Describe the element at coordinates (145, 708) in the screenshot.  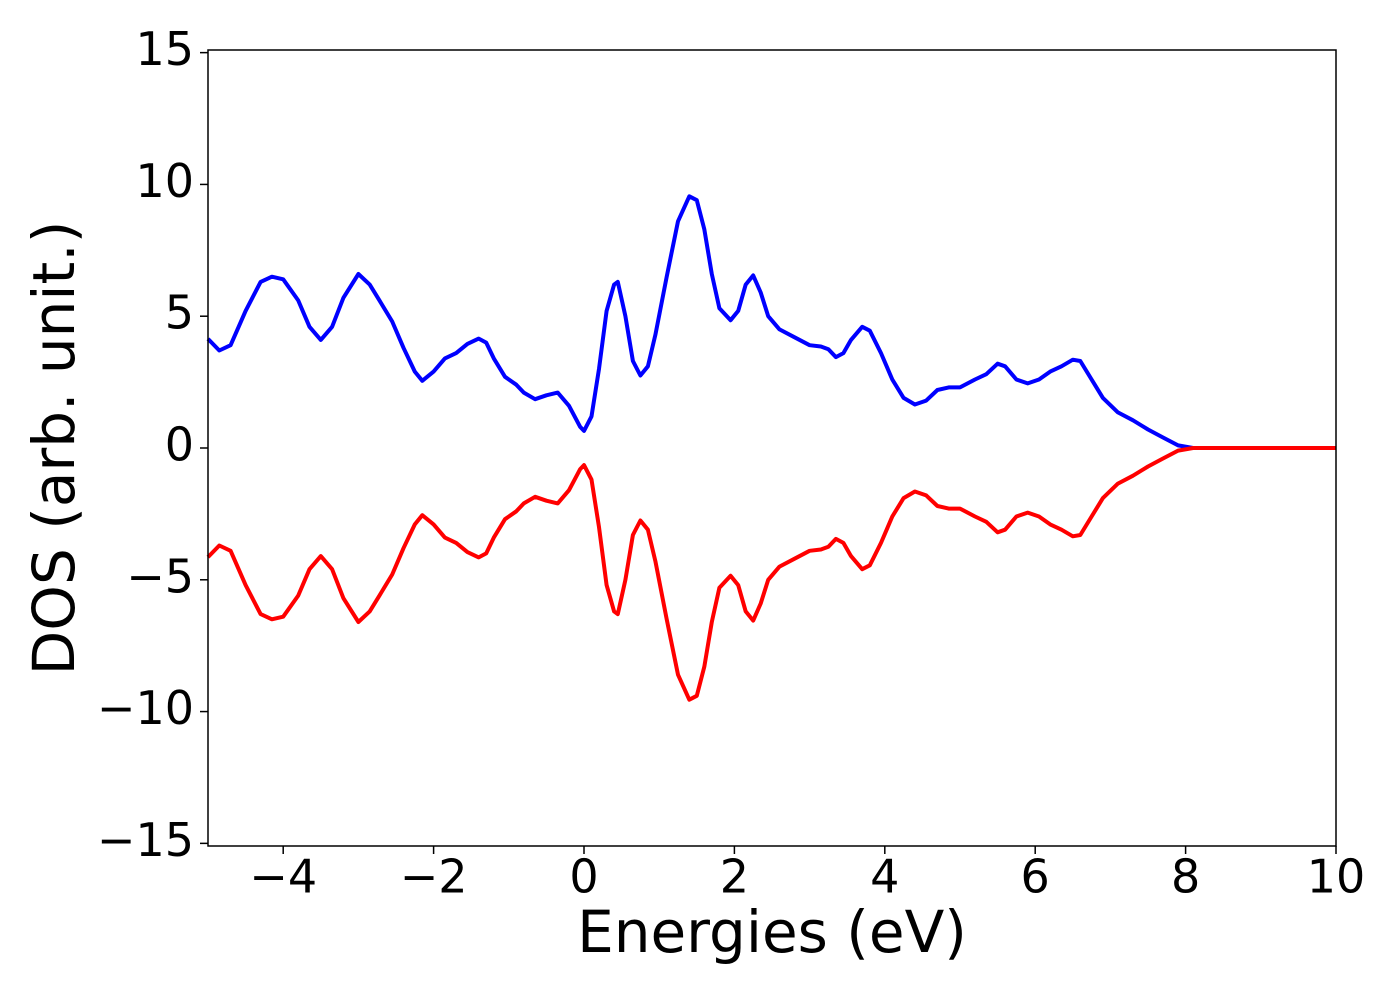
I see `y-tick-label: −10` at that location.